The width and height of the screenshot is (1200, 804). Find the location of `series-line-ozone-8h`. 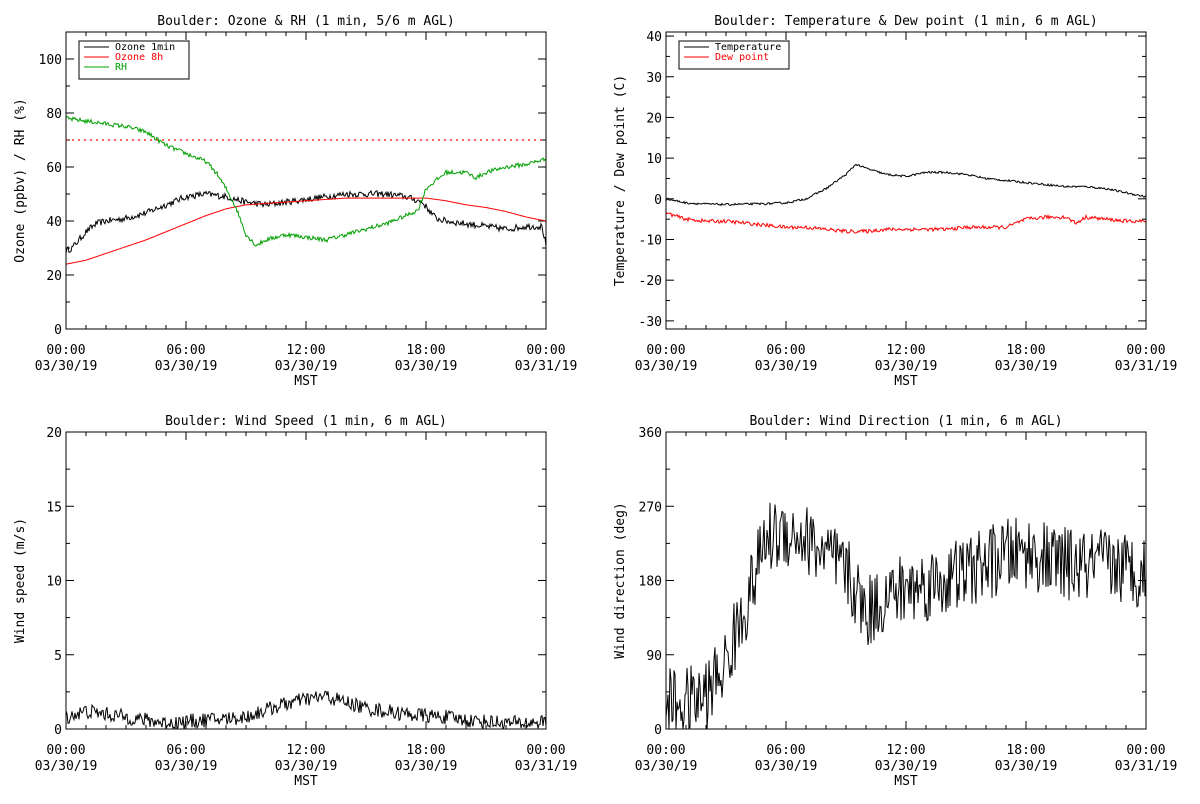

series-line-ozone-8h is located at coordinates (306, 231).